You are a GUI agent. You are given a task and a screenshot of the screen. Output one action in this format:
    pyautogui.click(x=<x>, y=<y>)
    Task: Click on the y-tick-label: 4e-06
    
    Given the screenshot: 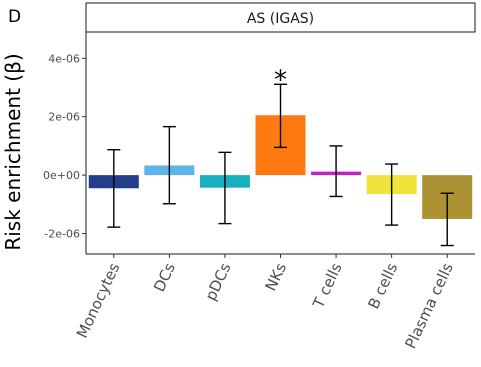 What is the action you would take?
    pyautogui.click(x=64, y=58)
    